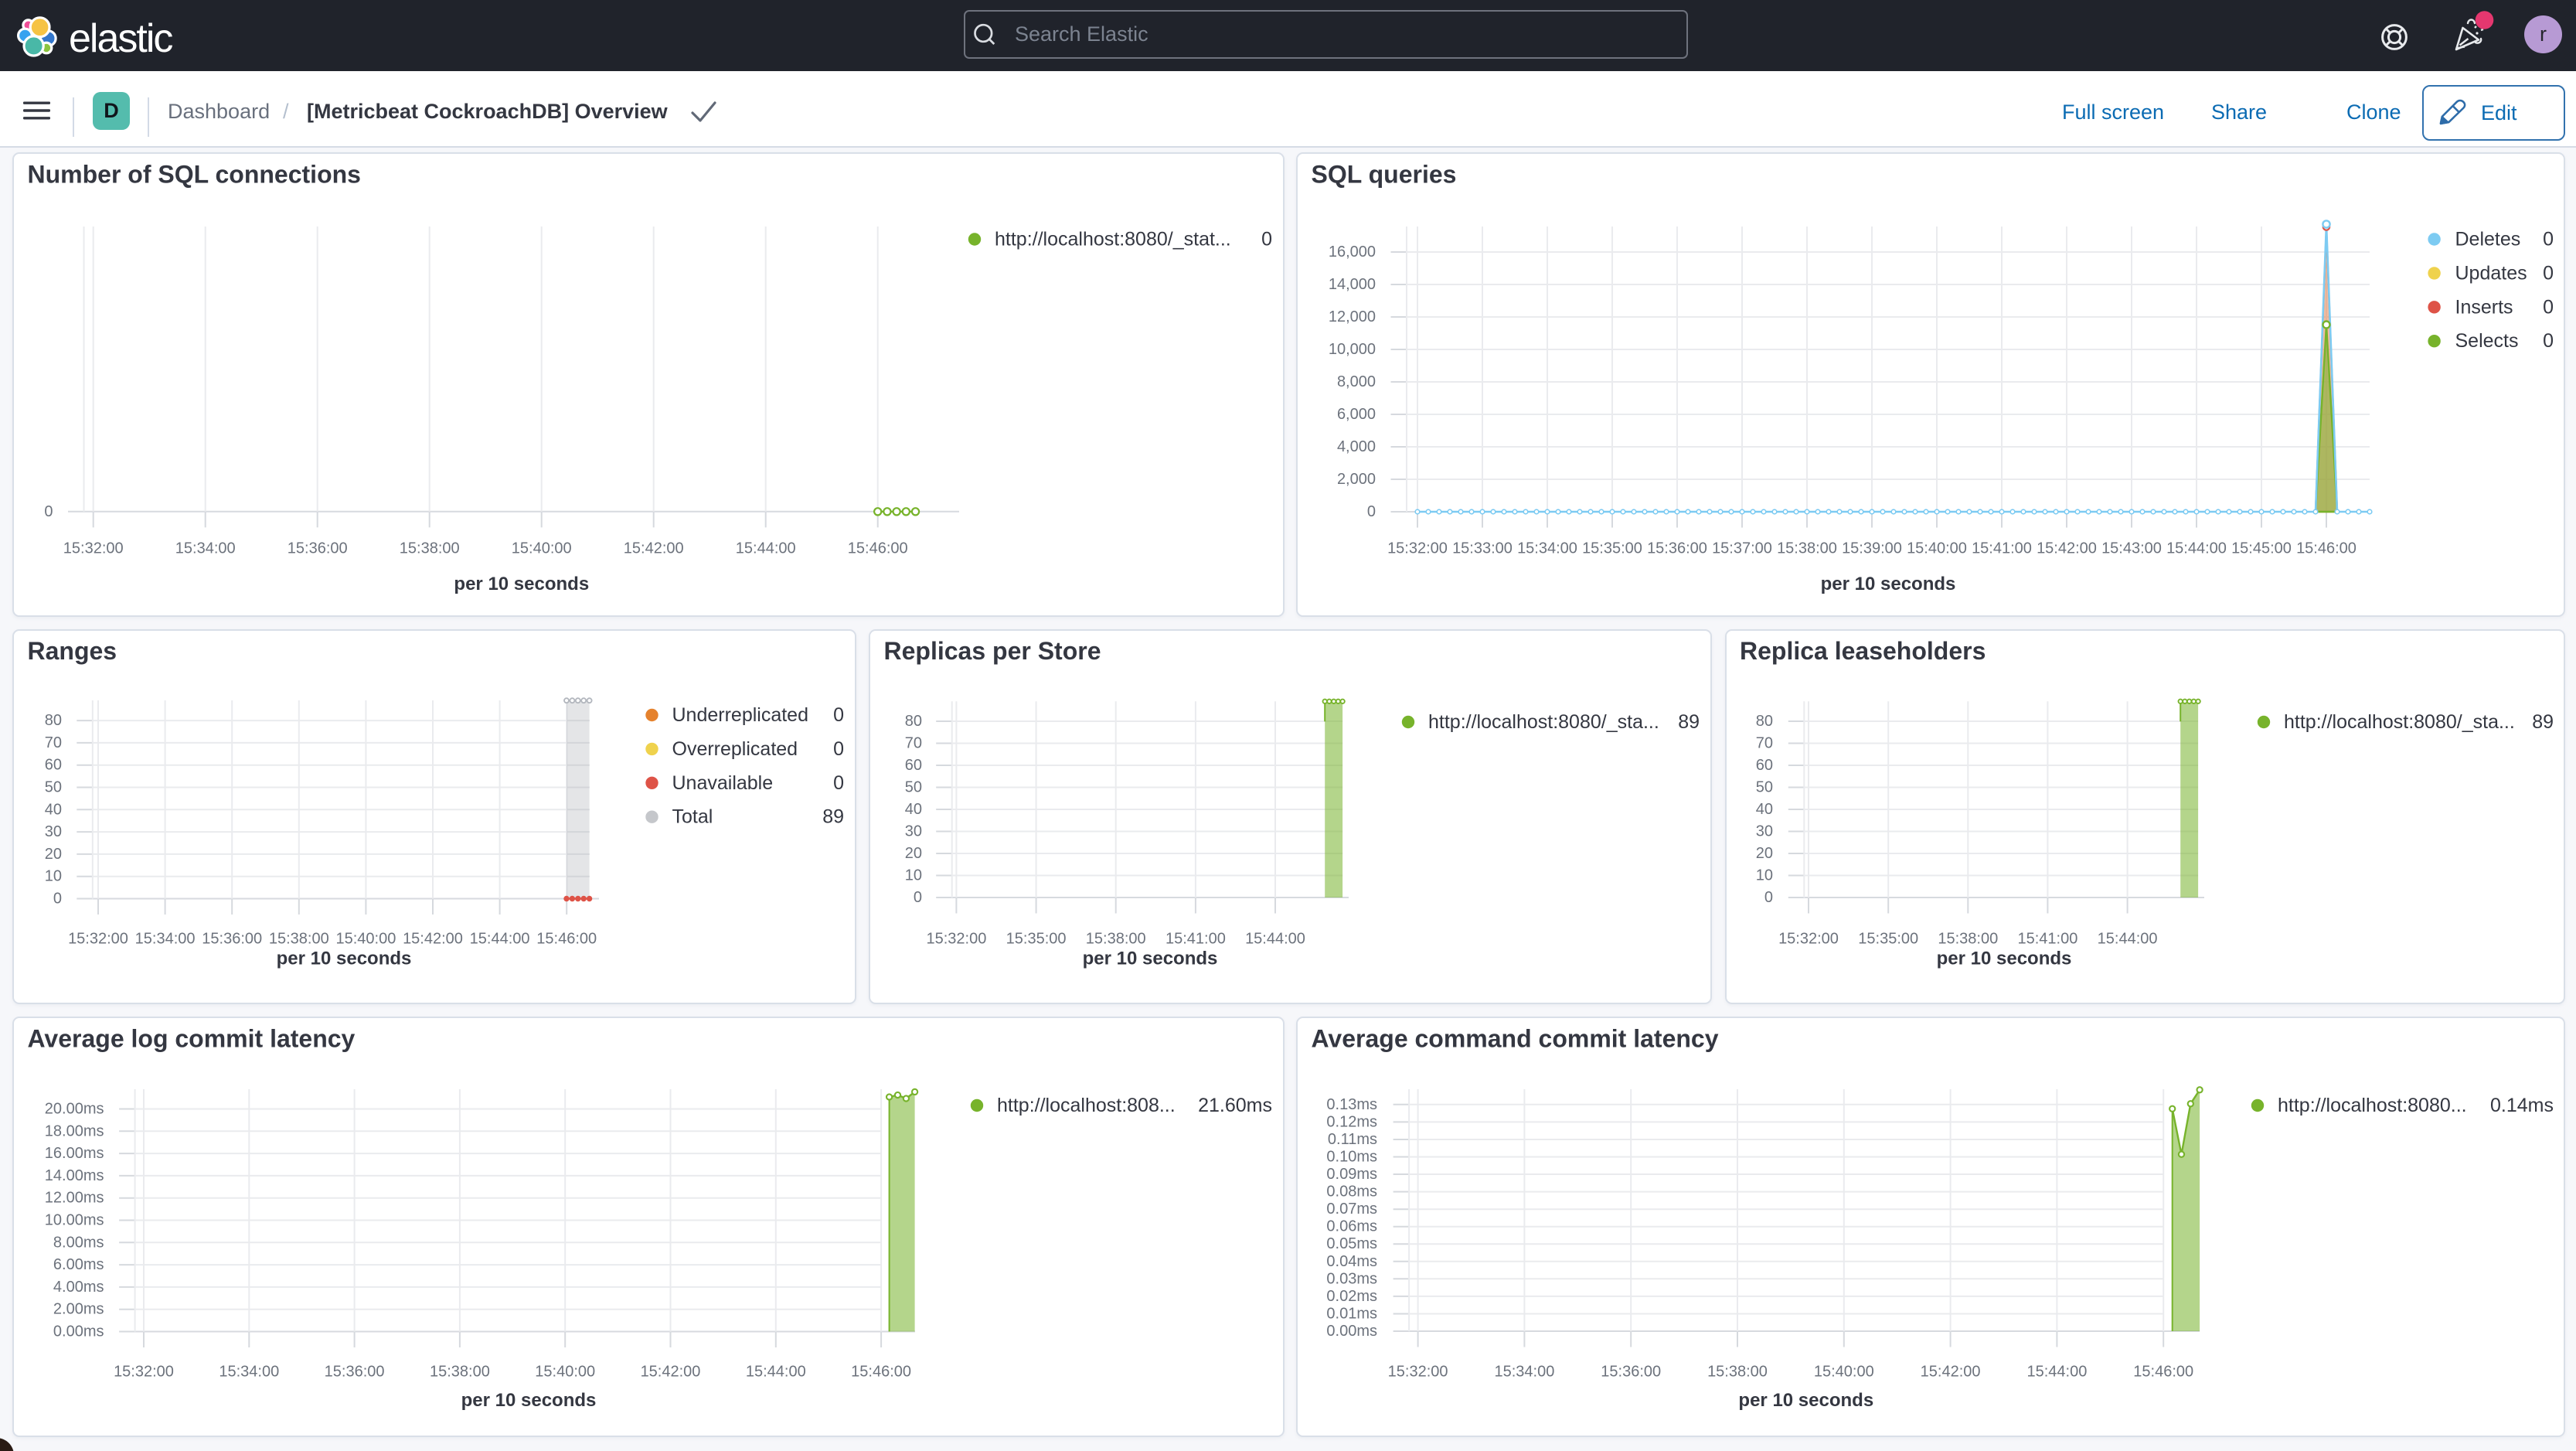 Image resolution: width=2576 pixels, height=1451 pixels. Describe the element at coordinates (74, 1130) in the screenshot. I see `svg-text: 18.00ms` at that location.